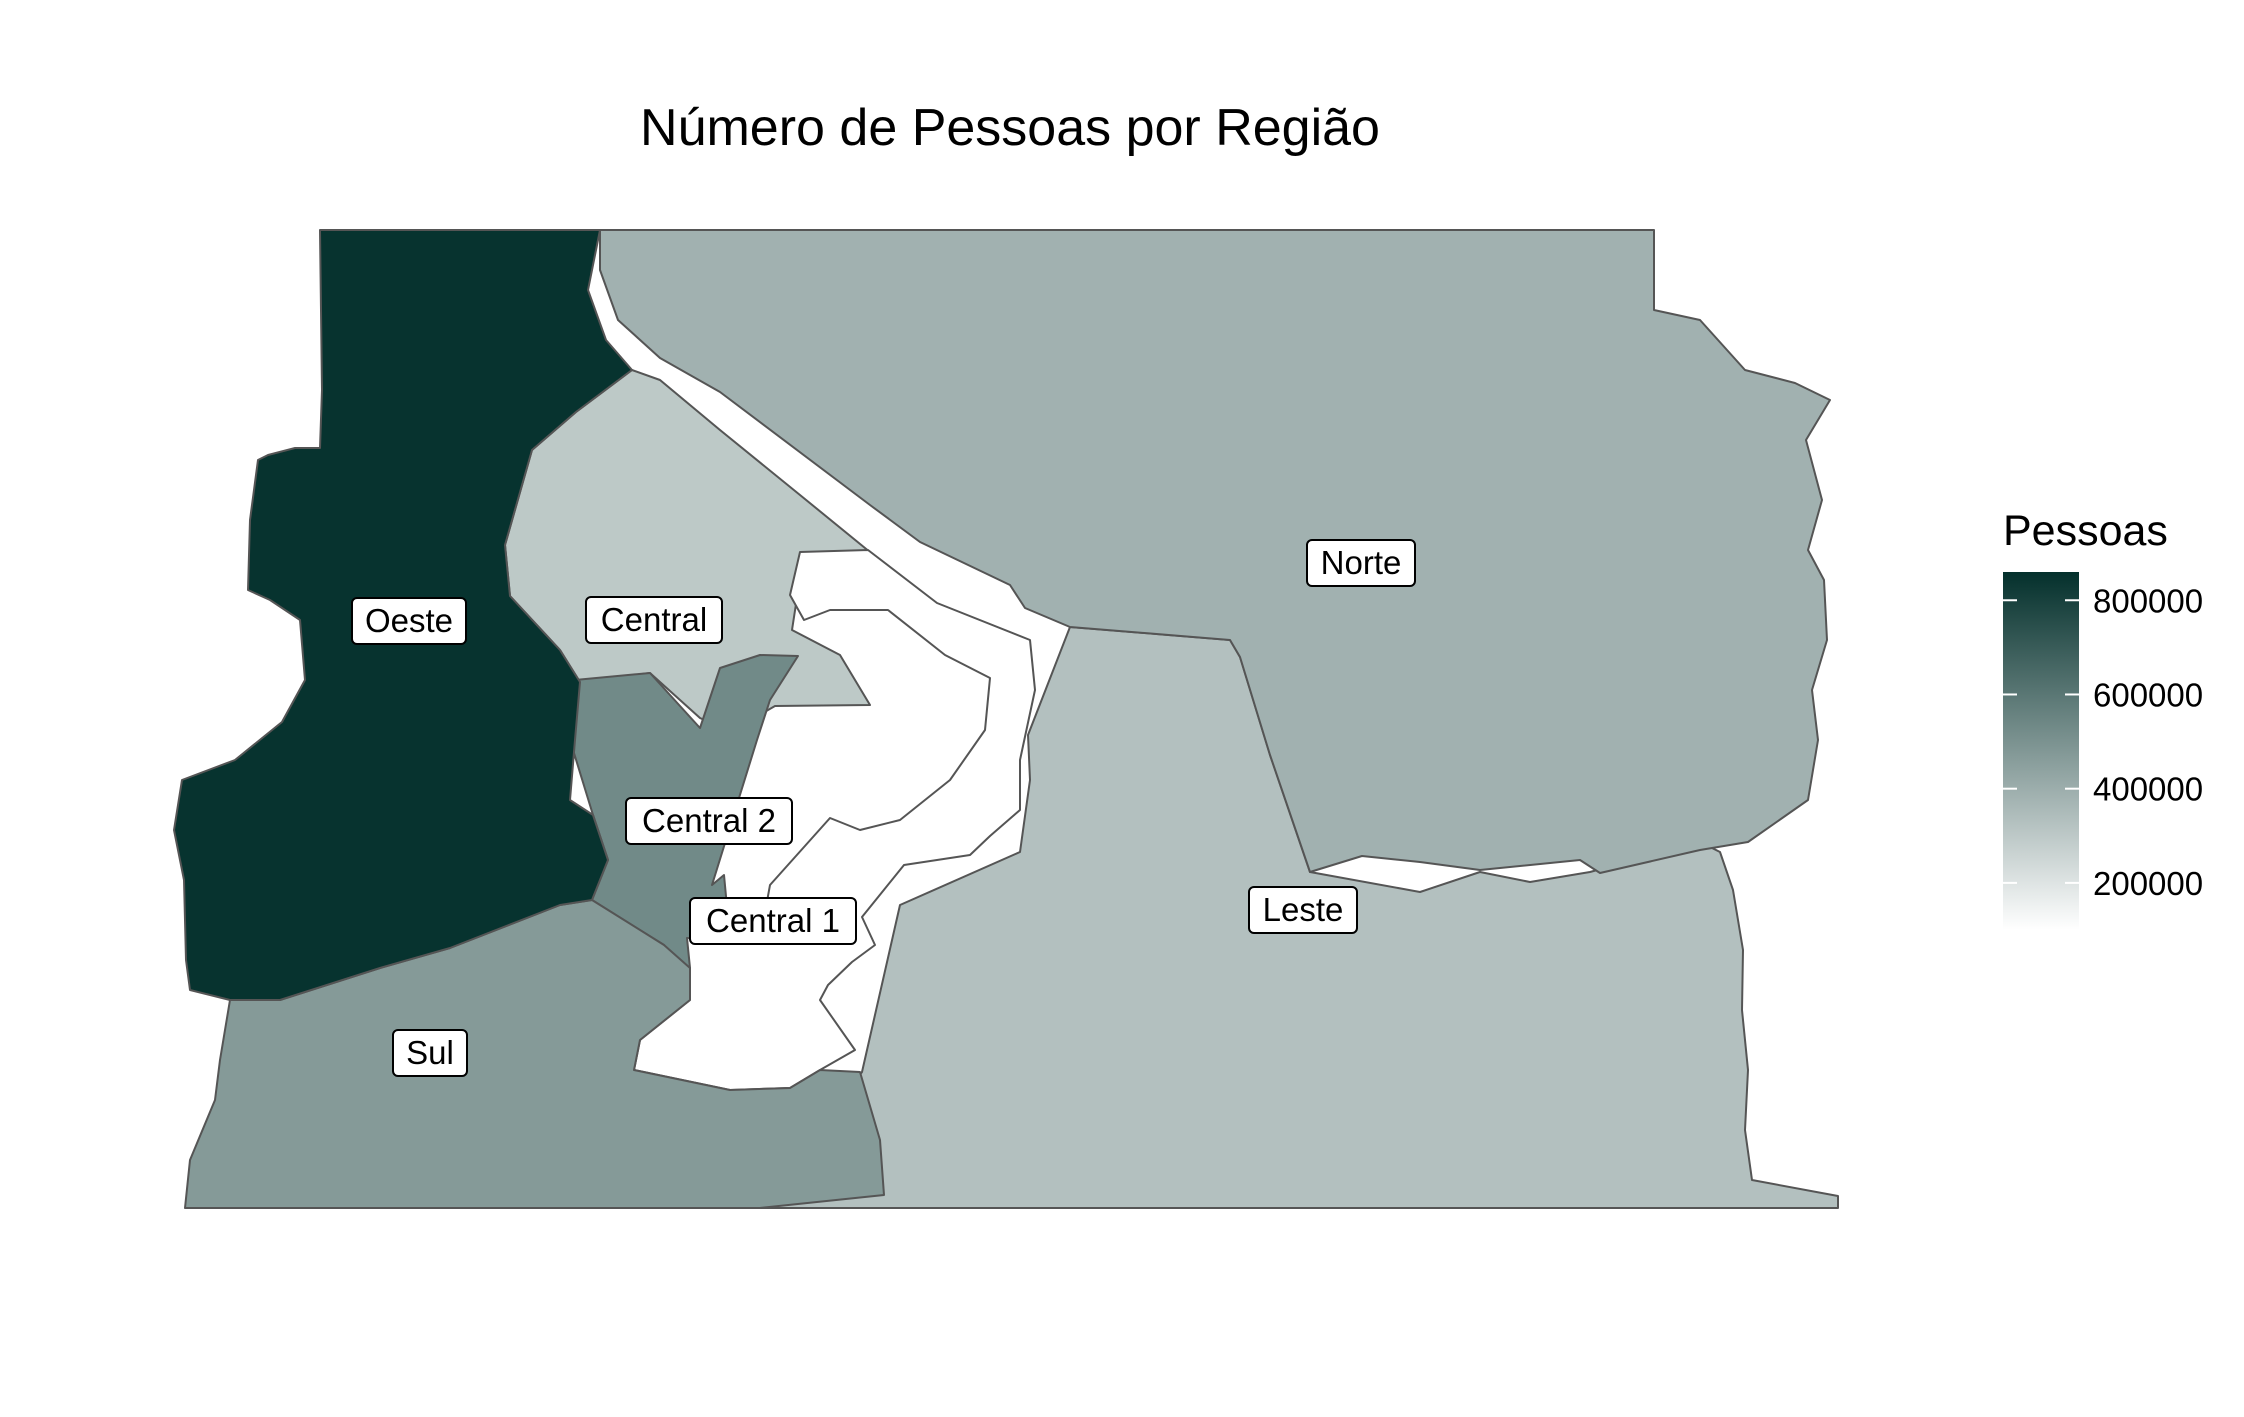 The height and width of the screenshot is (1417, 2244). What do you see at coordinates (2148, 883) in the screenshot?
I see `legend-tick-label: 200000` at bounding box center [2148, 883].